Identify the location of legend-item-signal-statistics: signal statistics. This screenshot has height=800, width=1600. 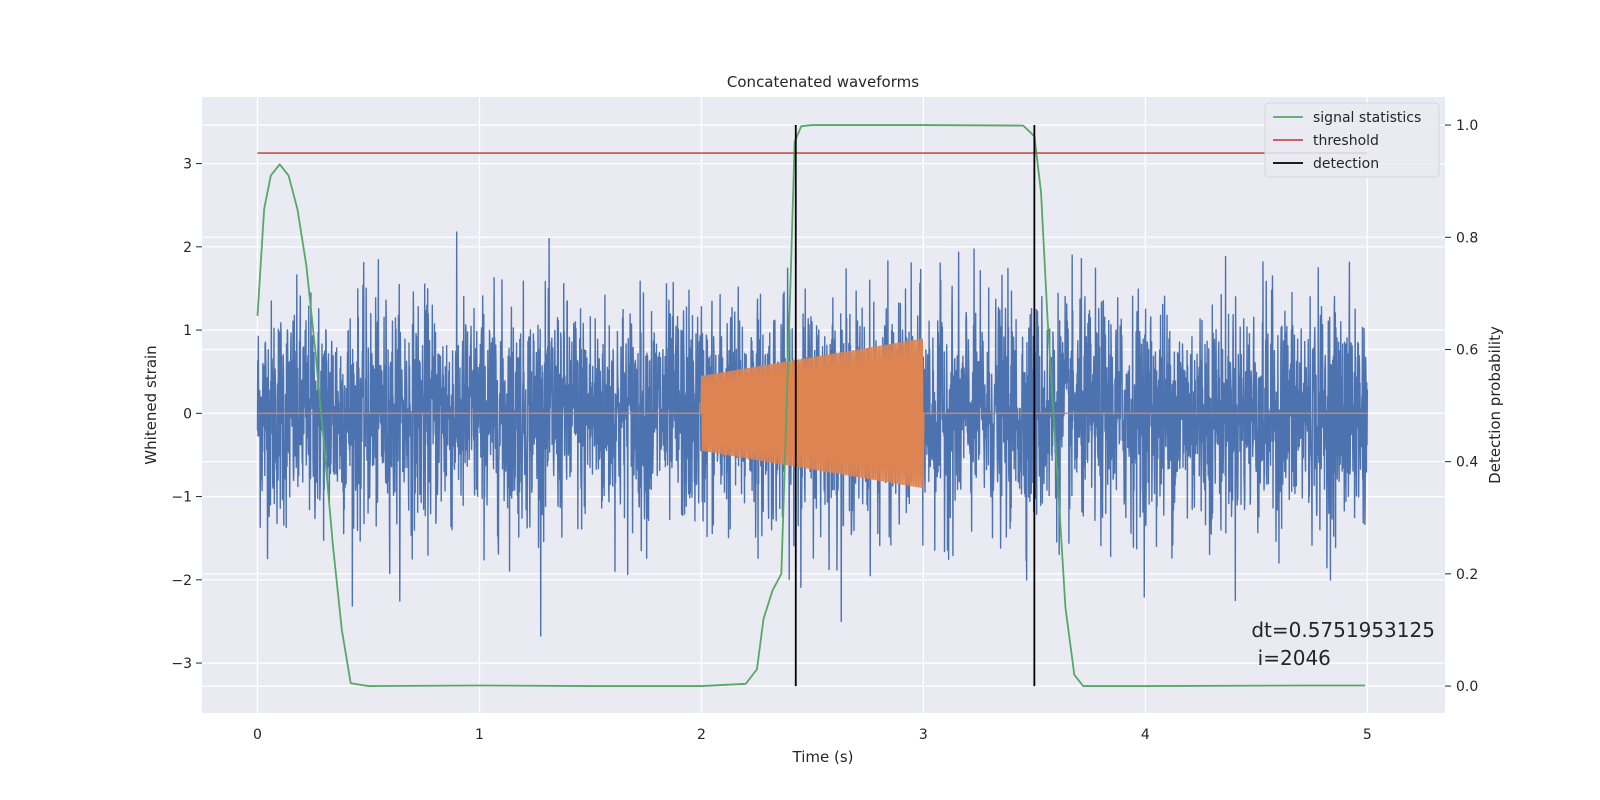
(1347, 118).